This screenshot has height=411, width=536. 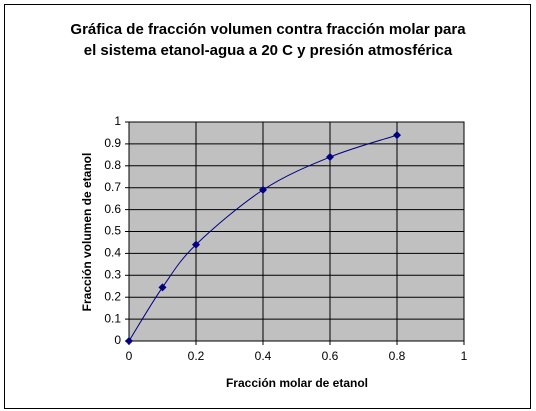 I want to click on y-tick-label: 0.8, so click(x=112, y=165).